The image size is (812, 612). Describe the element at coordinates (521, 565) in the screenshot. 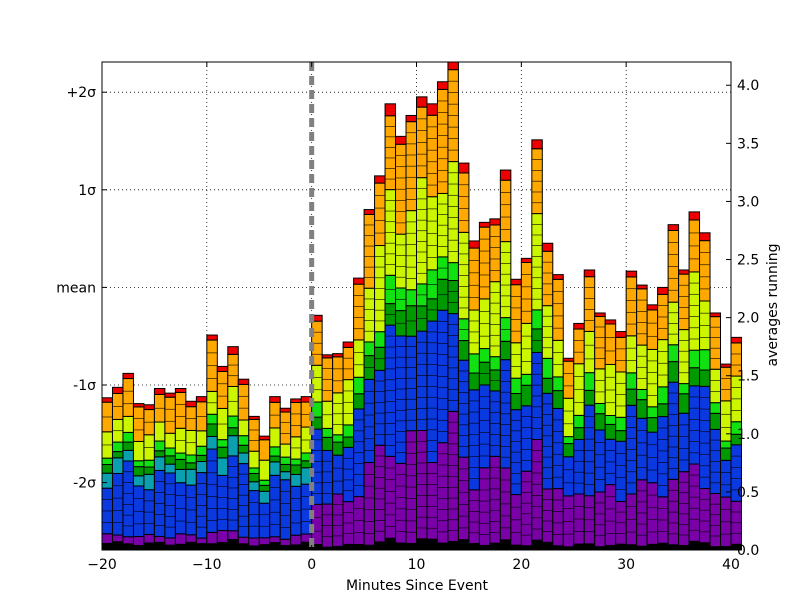

I see `x-tick-label: 20` at that location.